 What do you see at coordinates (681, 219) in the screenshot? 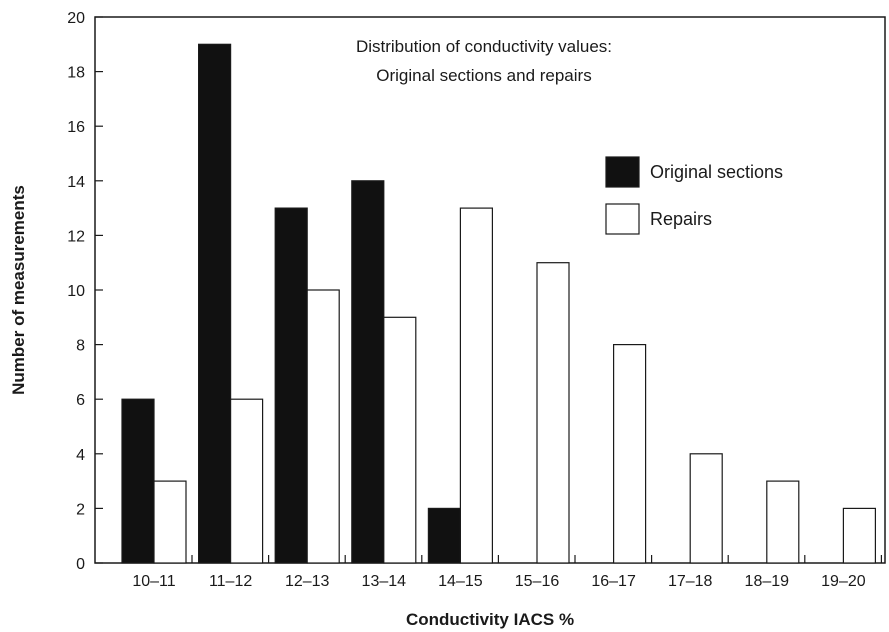
I see `legend-label-repairs: Repairs` at bounding box center [681, 219].